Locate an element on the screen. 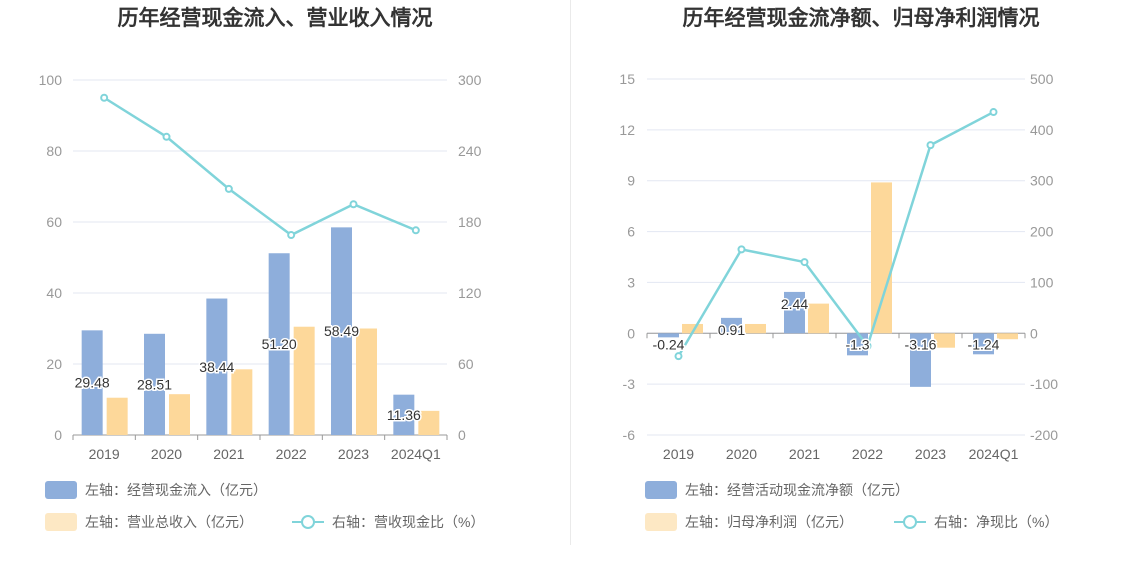  y-right-tick-label: 400 is located at coordinates (1042, 130).